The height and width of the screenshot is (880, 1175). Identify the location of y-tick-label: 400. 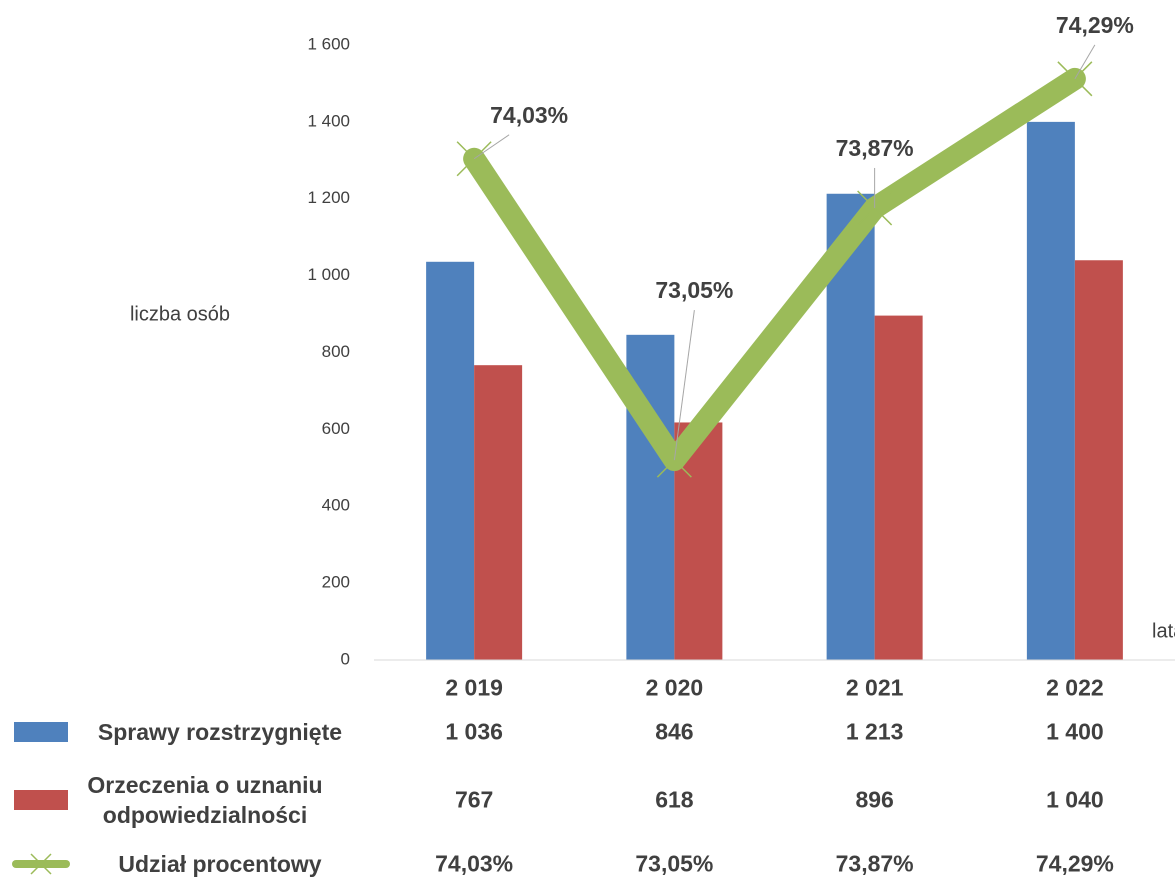
(336, 505).